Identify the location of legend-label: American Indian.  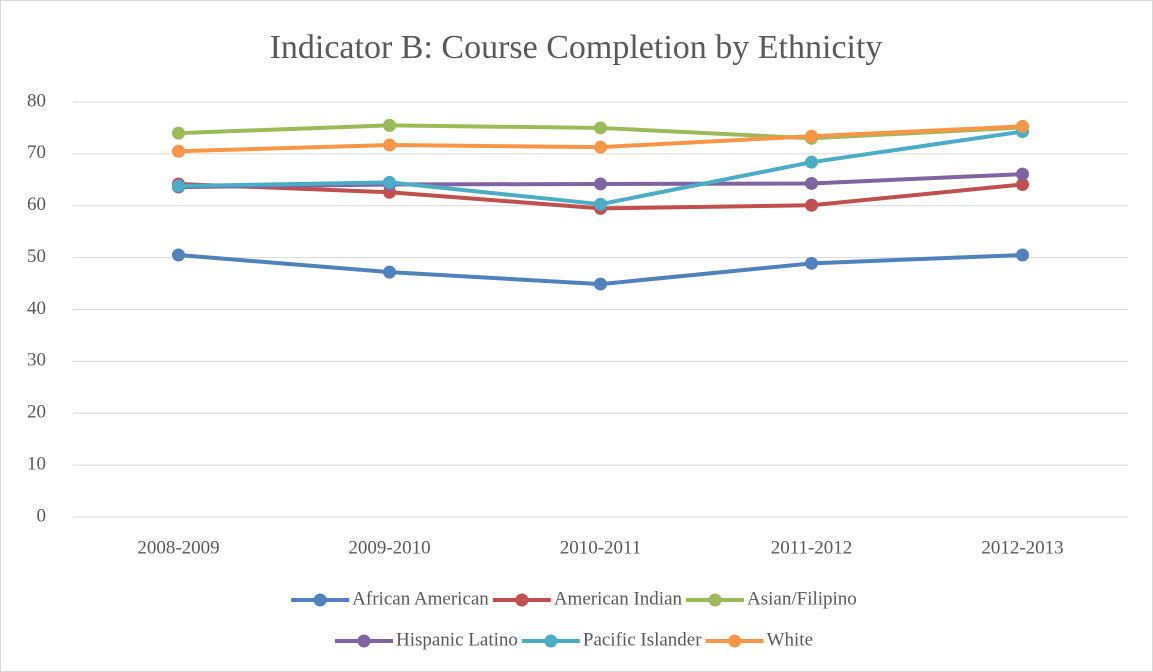
(618, 598).